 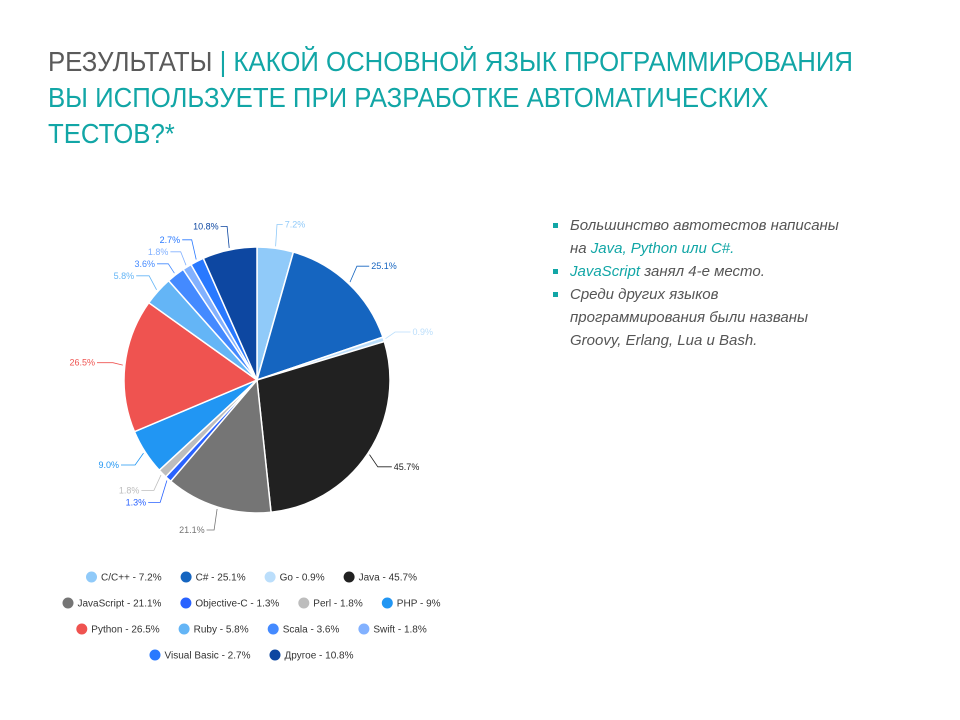 What do you see at coordinates (191, 367) in the screenshot?
I see `pie-slice-python` at bounding box center [191, 367].